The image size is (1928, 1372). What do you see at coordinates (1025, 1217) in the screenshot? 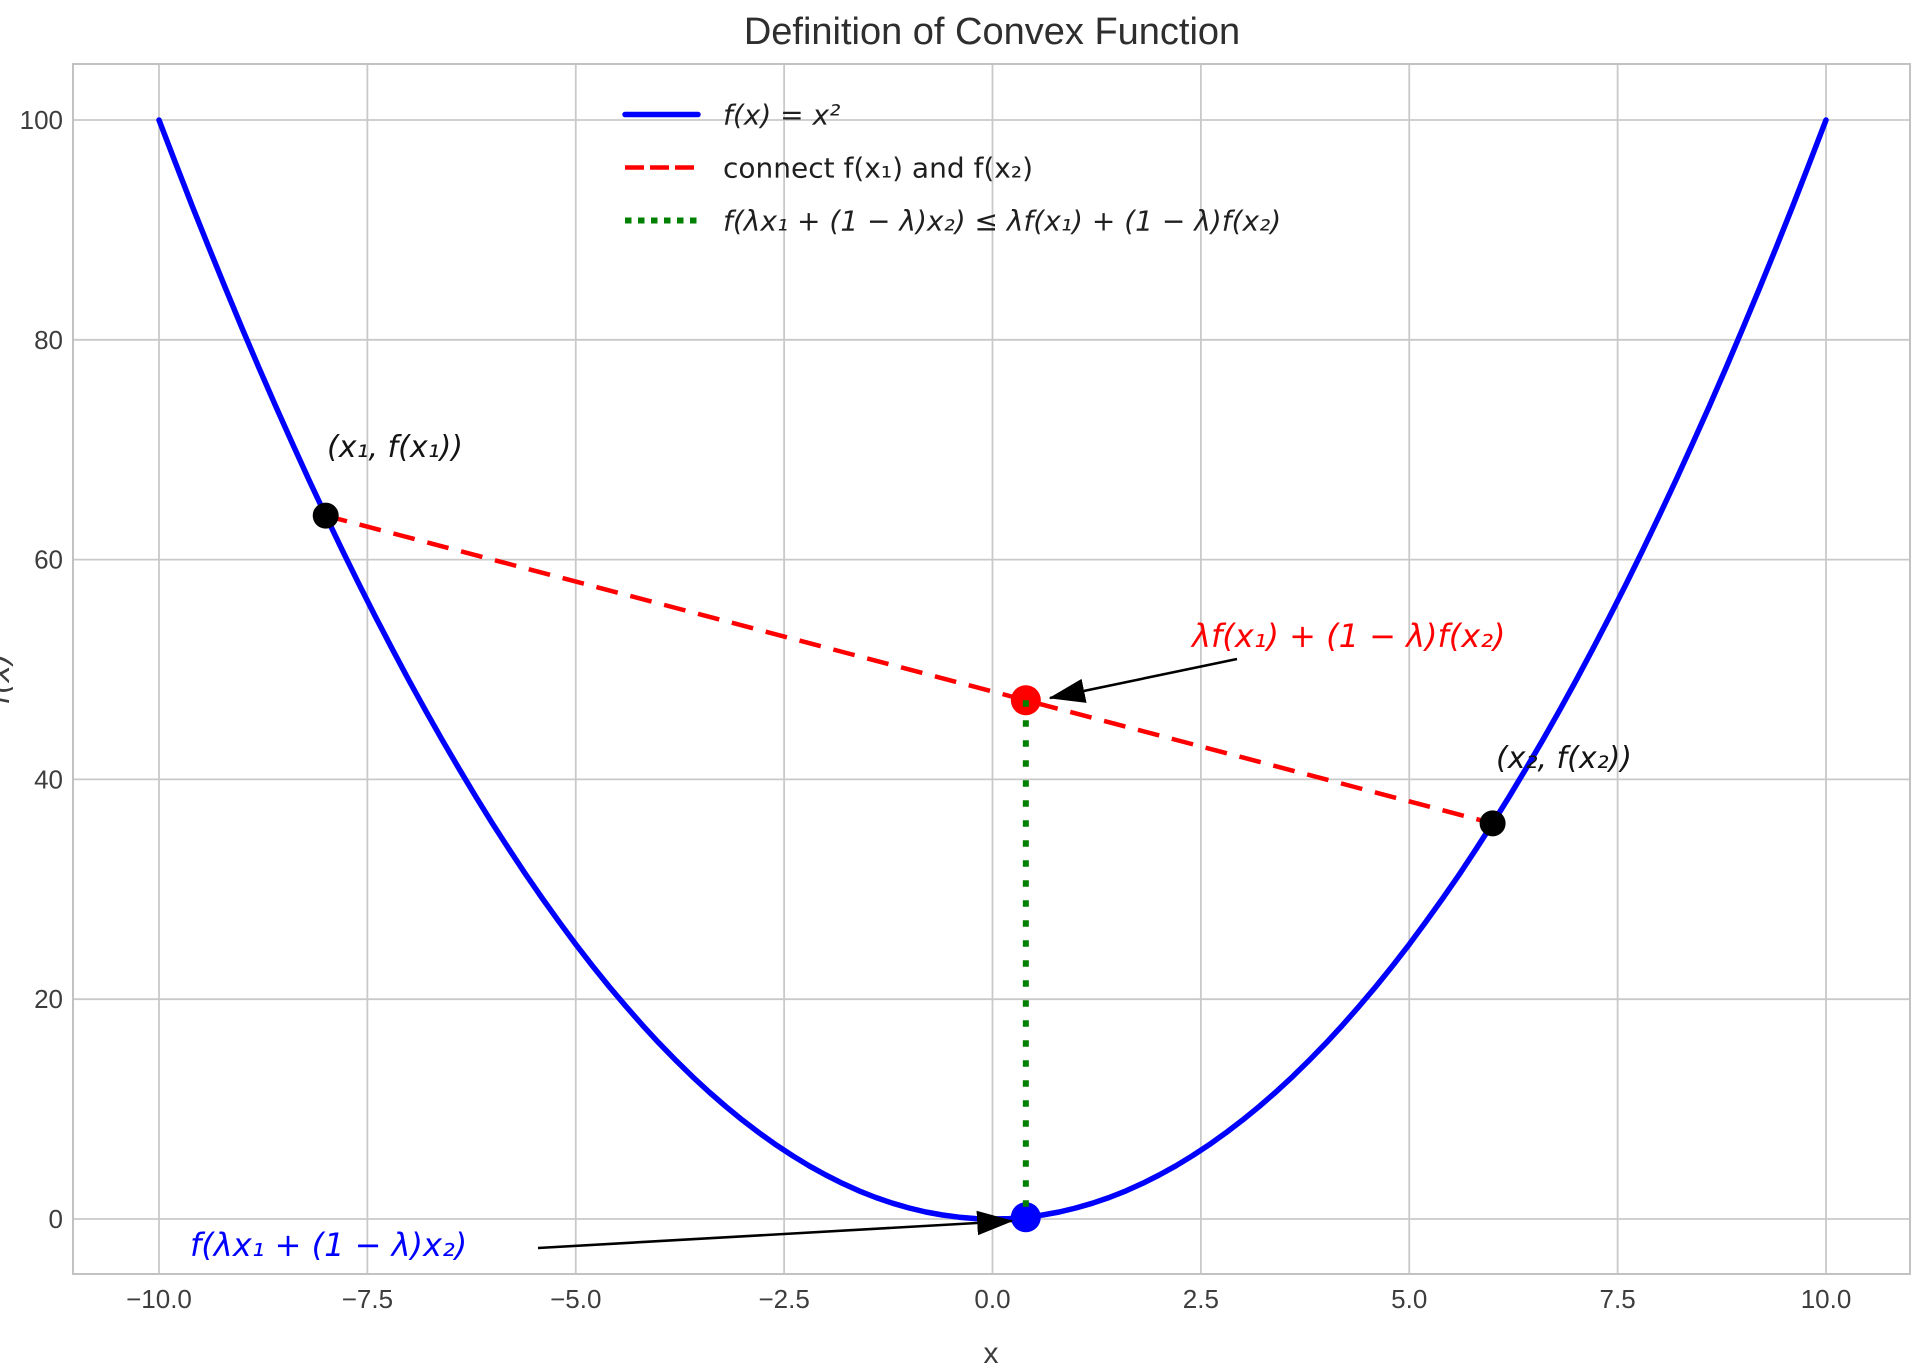
I see `function-value-point` at bounding box center [1025, 1217].